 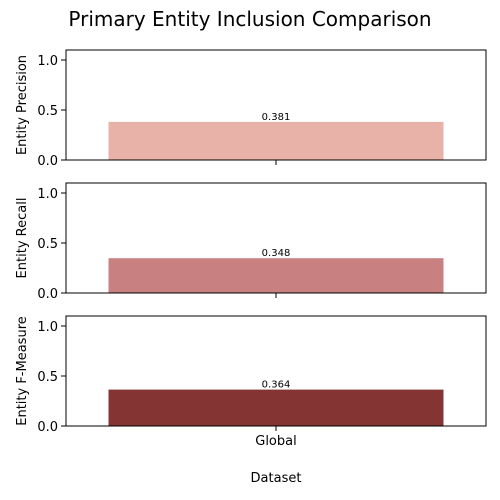 What do you see at coordinates (276, 385) in the screenshot?
I see `data-label-3: 0.364` at bounding box center [276, 385].